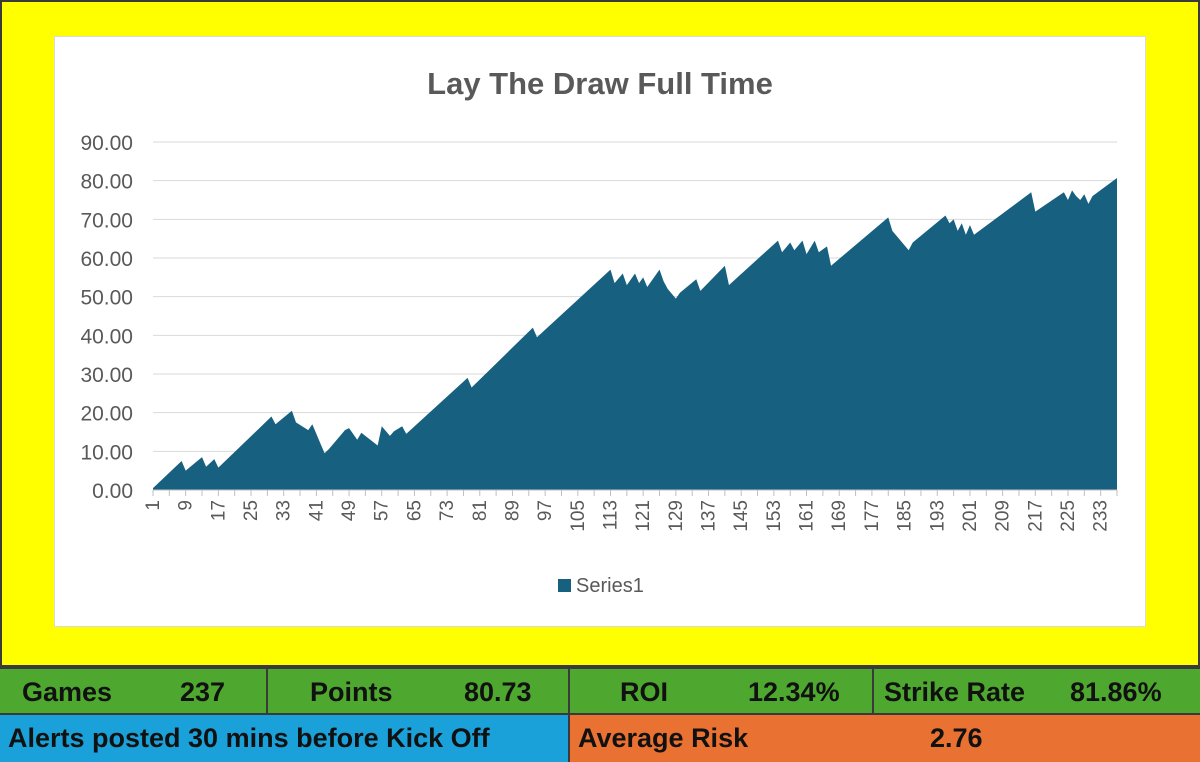 The image size is (1200, 762). Describe the element at coordinates (106, 259) in the screenshot. I see `y-tick-label: 60.00` at that location.